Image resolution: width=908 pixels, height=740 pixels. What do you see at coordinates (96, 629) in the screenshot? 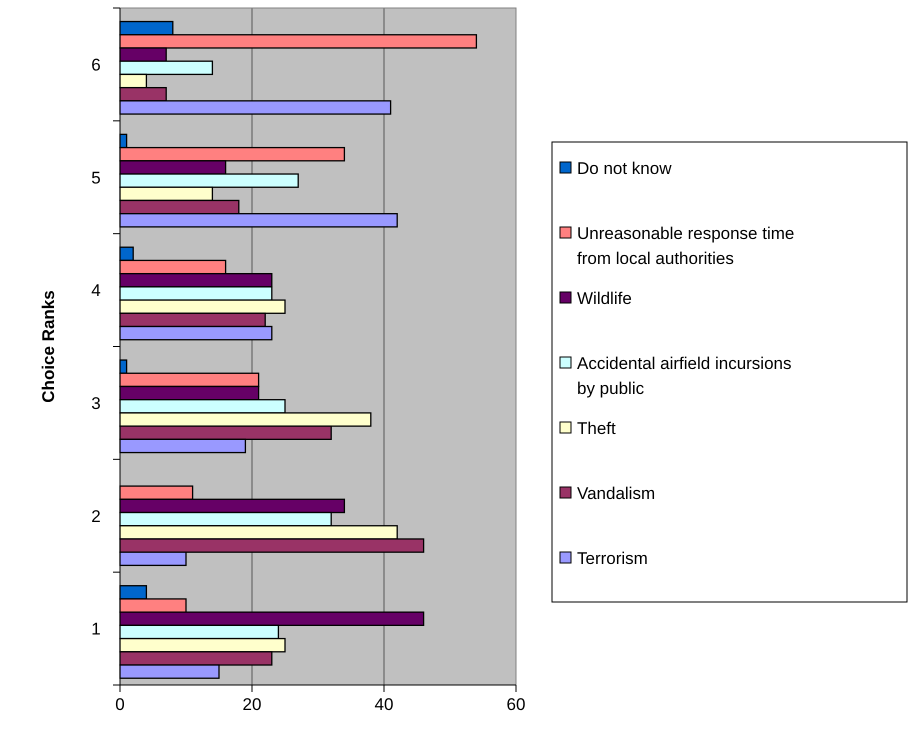
I see `y-tick-label: 1` at bounding box center [96, 629].